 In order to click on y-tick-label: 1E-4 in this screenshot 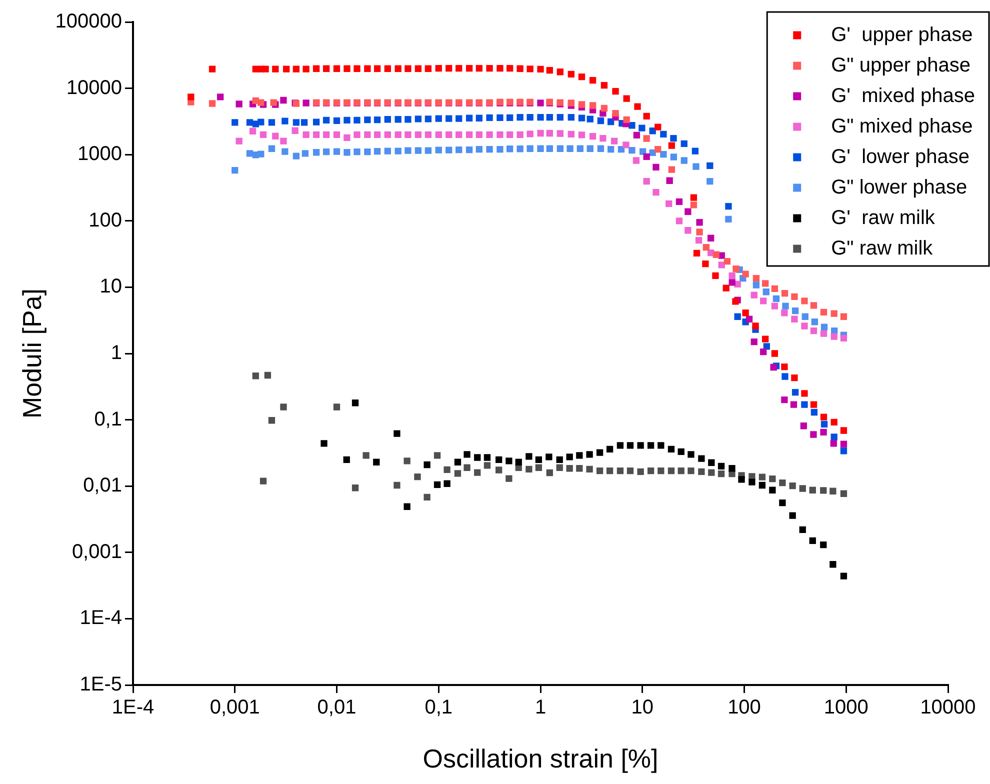, I will do `click(101, 618)`.